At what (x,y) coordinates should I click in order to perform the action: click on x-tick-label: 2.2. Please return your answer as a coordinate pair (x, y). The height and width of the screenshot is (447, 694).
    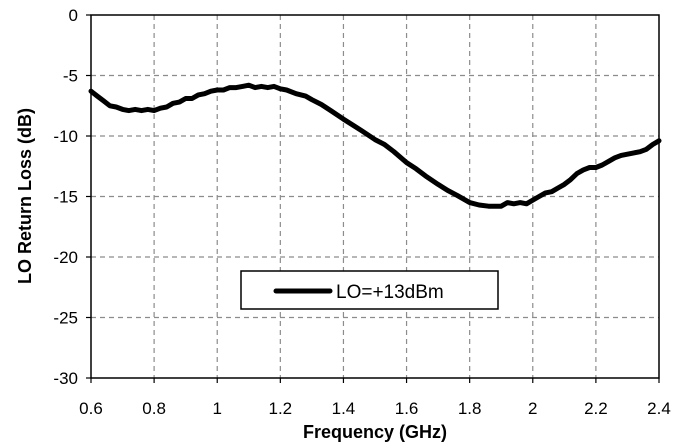
    Looking at the image, I should click on (596, 408).